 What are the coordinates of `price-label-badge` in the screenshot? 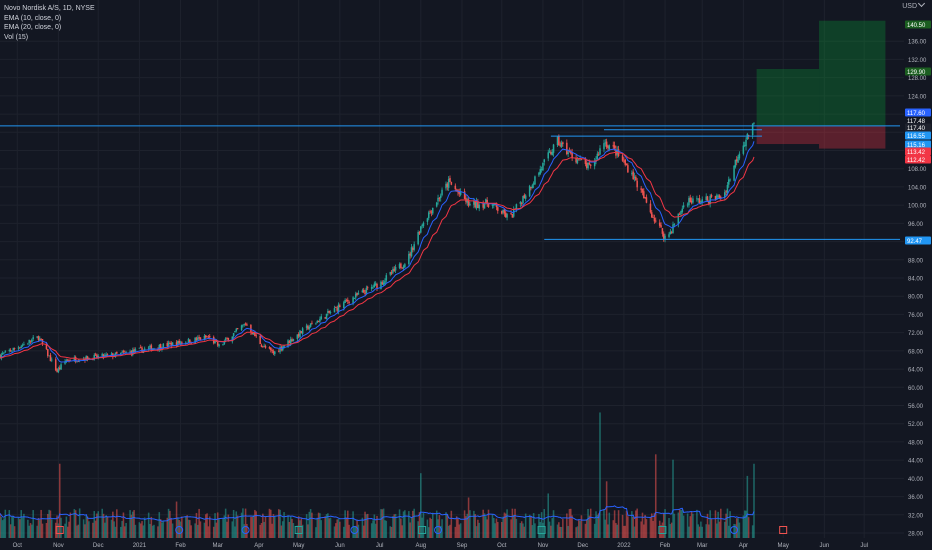 It's located at (918, 24).